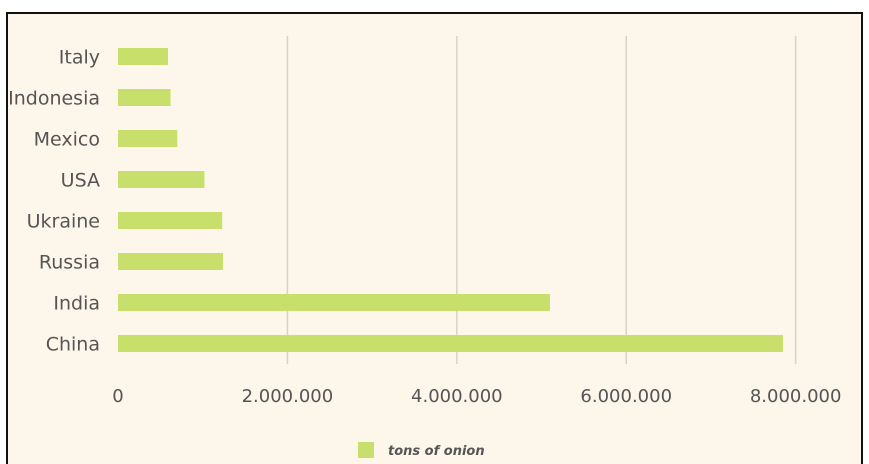  I want to click on category-label-ukraine: Ukraine, so click(63, 222).